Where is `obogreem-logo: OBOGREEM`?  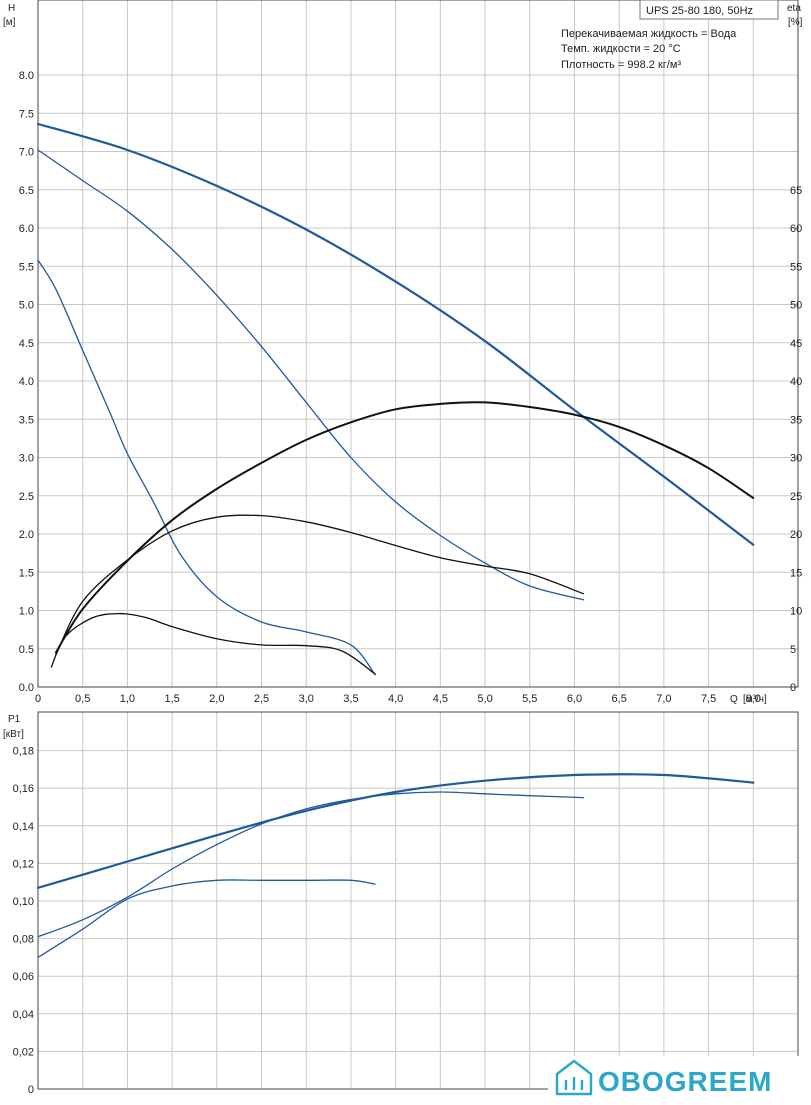 obogreem-logo: OBOGREEM is located at coordinates (675, 1076).